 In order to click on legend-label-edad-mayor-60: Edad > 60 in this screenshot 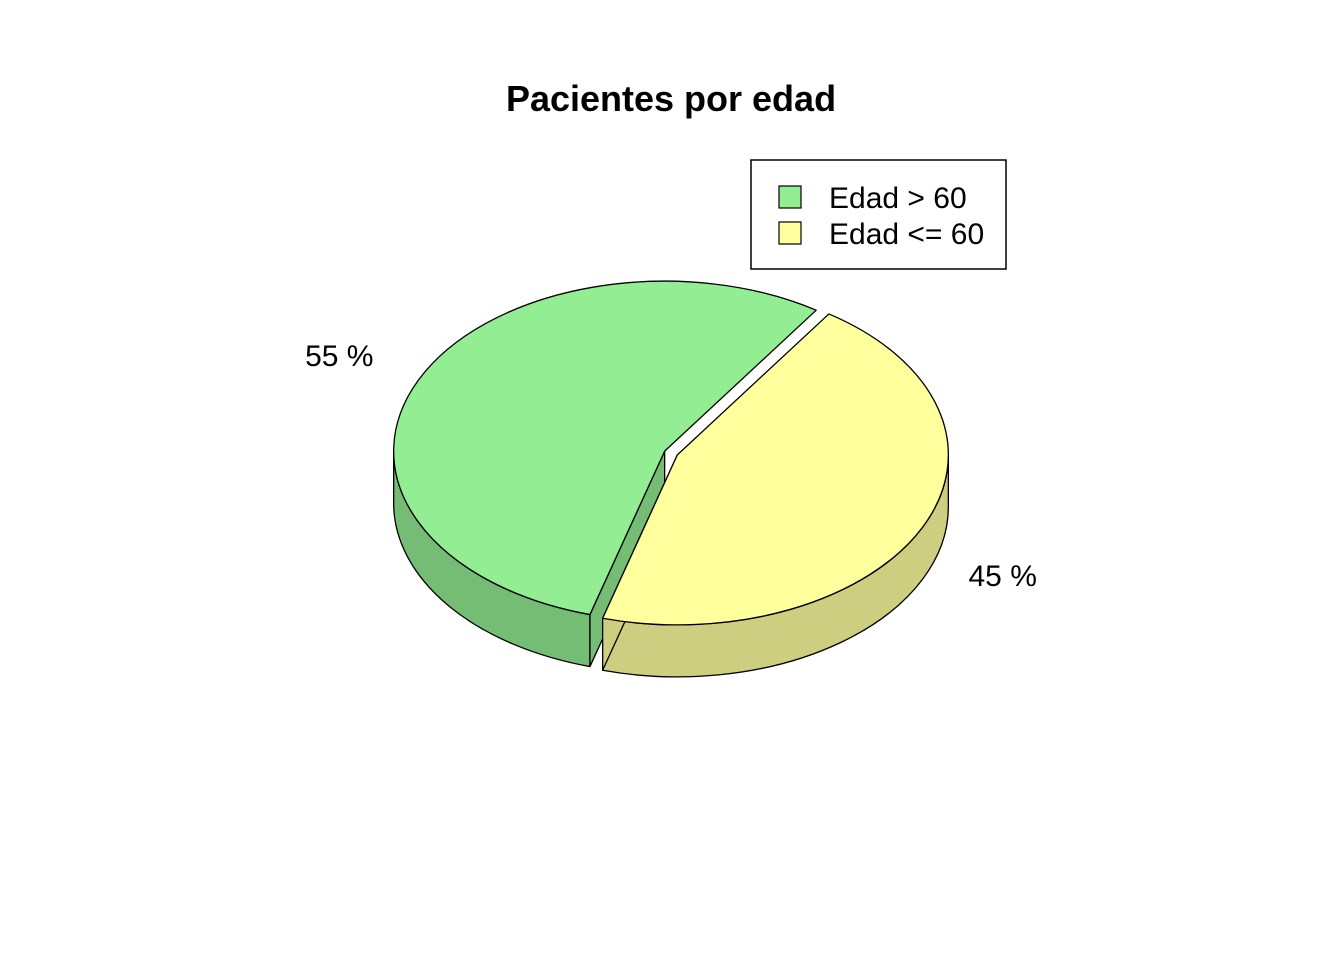, I will do `click(898, 198)`.